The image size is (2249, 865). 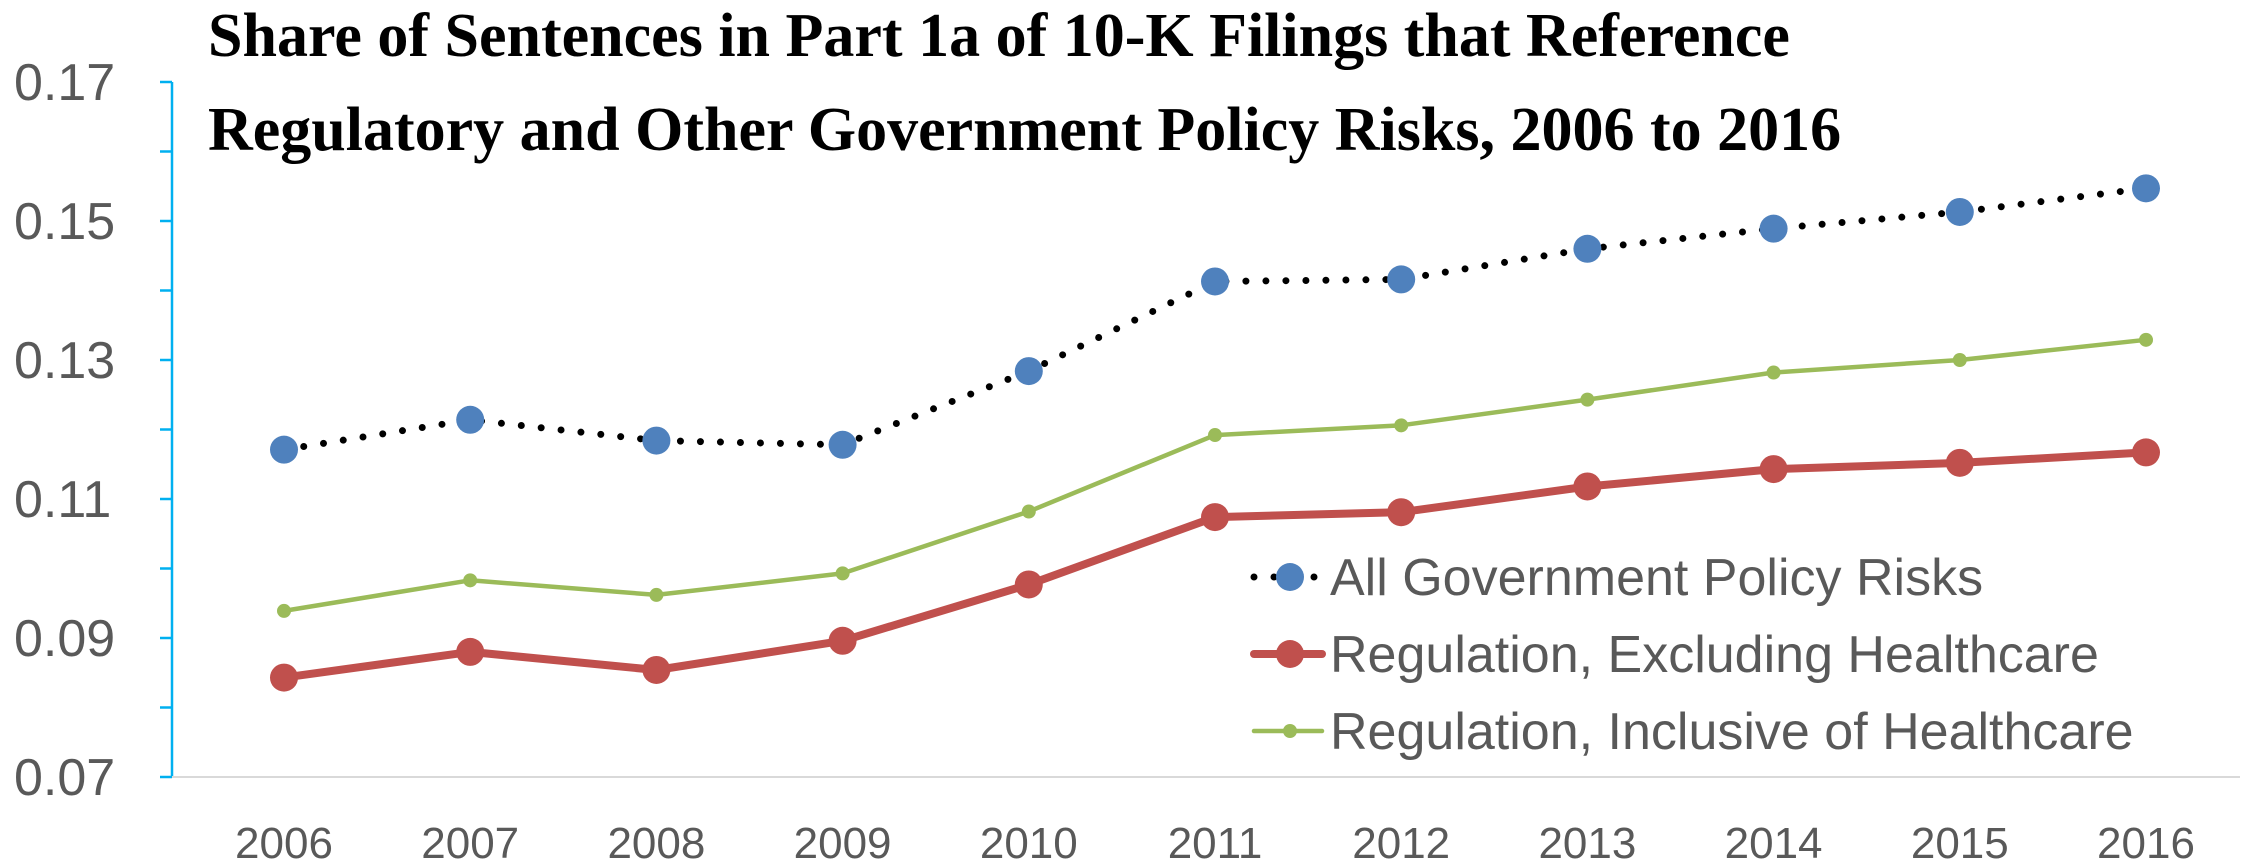 What do you see at coordinates (1732, 732) in the screenshot?
I see `legend-label: Regulation, Inclusive of Healthcare` at bounding box center [1732, 732].